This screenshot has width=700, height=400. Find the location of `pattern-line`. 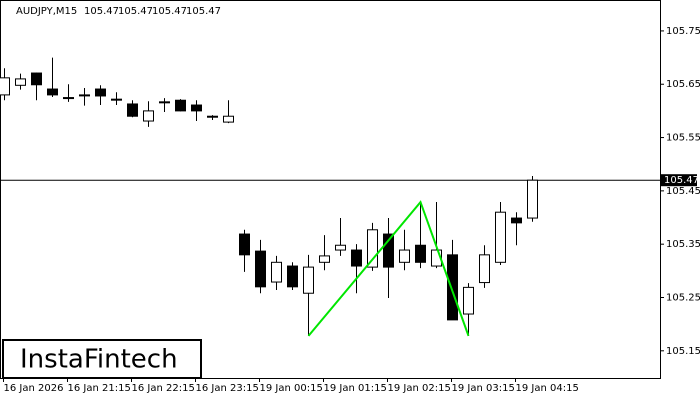

pattern-line is located at coordinates (388, 268).